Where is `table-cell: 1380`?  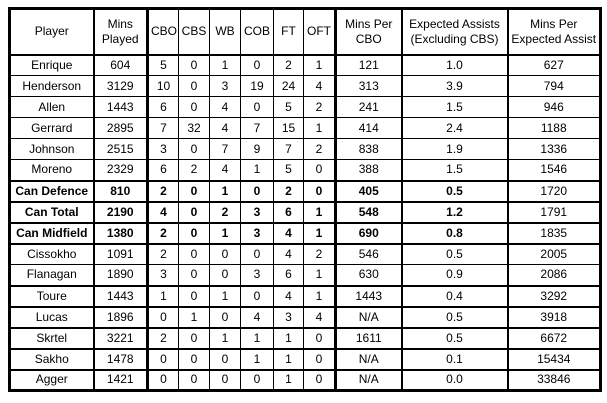
table-cell: 1380 is located at coordinates (121, 233).